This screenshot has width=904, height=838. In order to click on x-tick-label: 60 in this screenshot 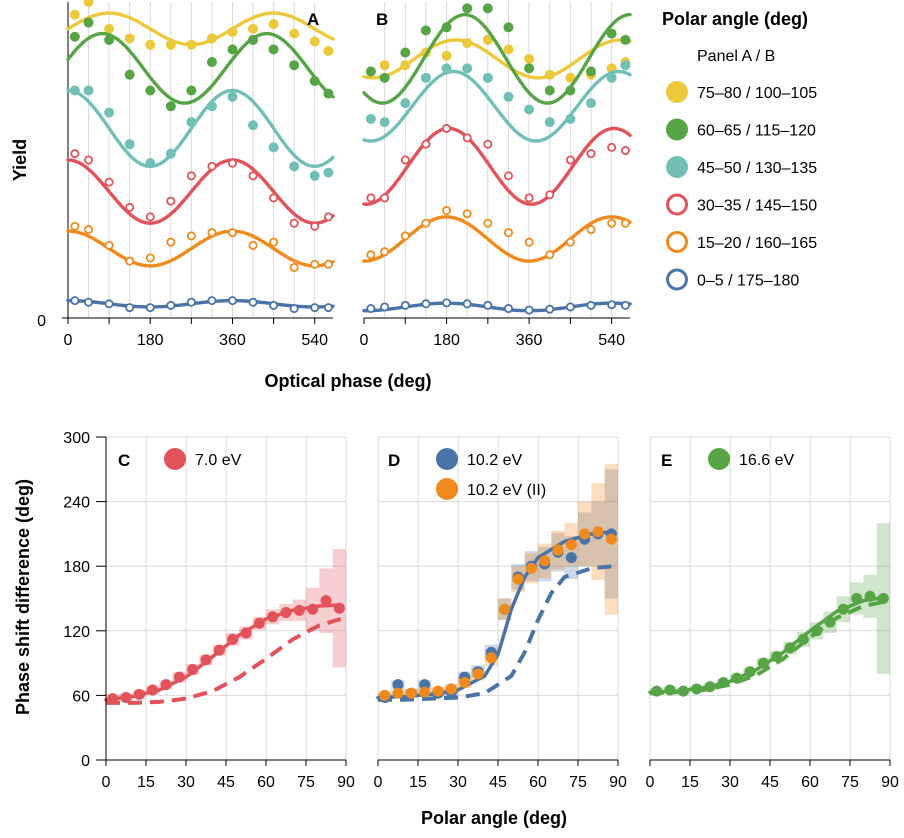, I will do `click(266, 782)`.